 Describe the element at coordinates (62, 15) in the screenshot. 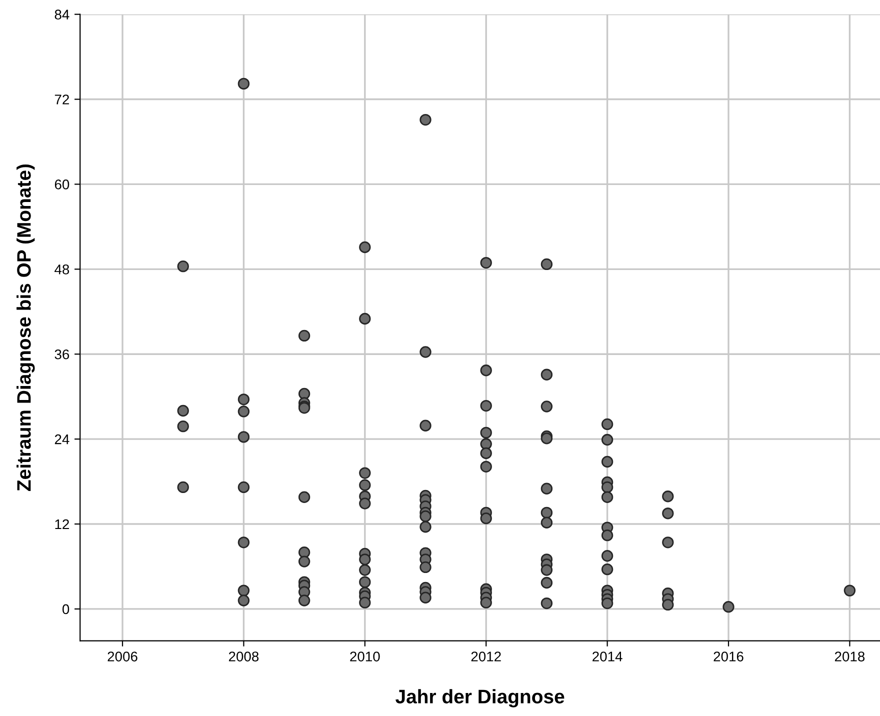

I see `y-tick-label: 84` at that location.